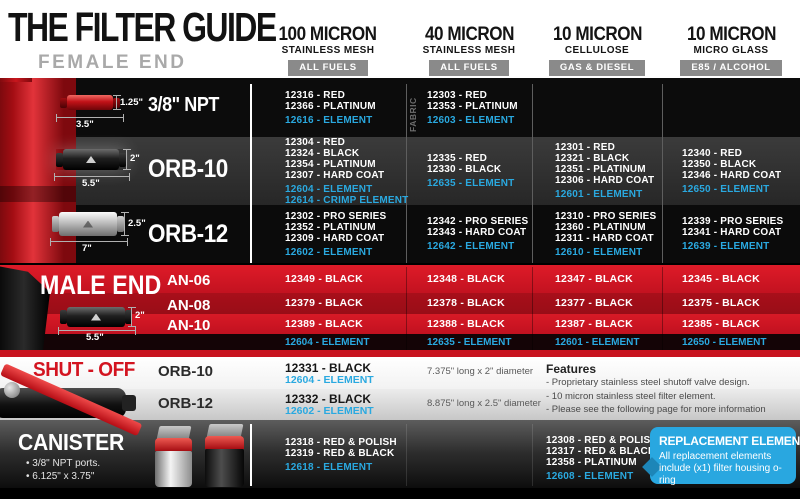 The image size is (800, 499). Describe the element at coordinates (597, 39) in the screenshot. I see `column-header-10-micron-cellulose: 10 MICRON CELLULOSE GAS & DIESEL` at that location.